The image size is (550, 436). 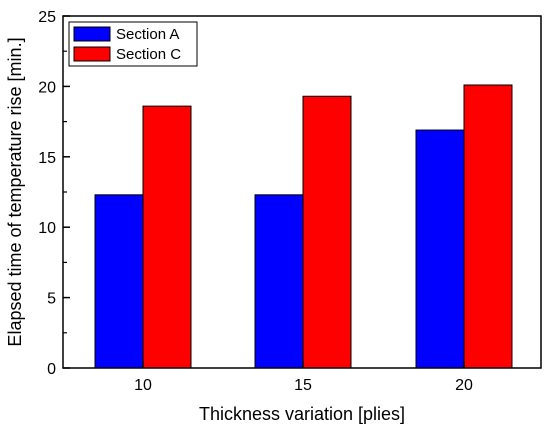 What do you see at coordinates (47, 87) in the screenshot?
I see `y-tick-label: 20` at bounding box center [47, 87].